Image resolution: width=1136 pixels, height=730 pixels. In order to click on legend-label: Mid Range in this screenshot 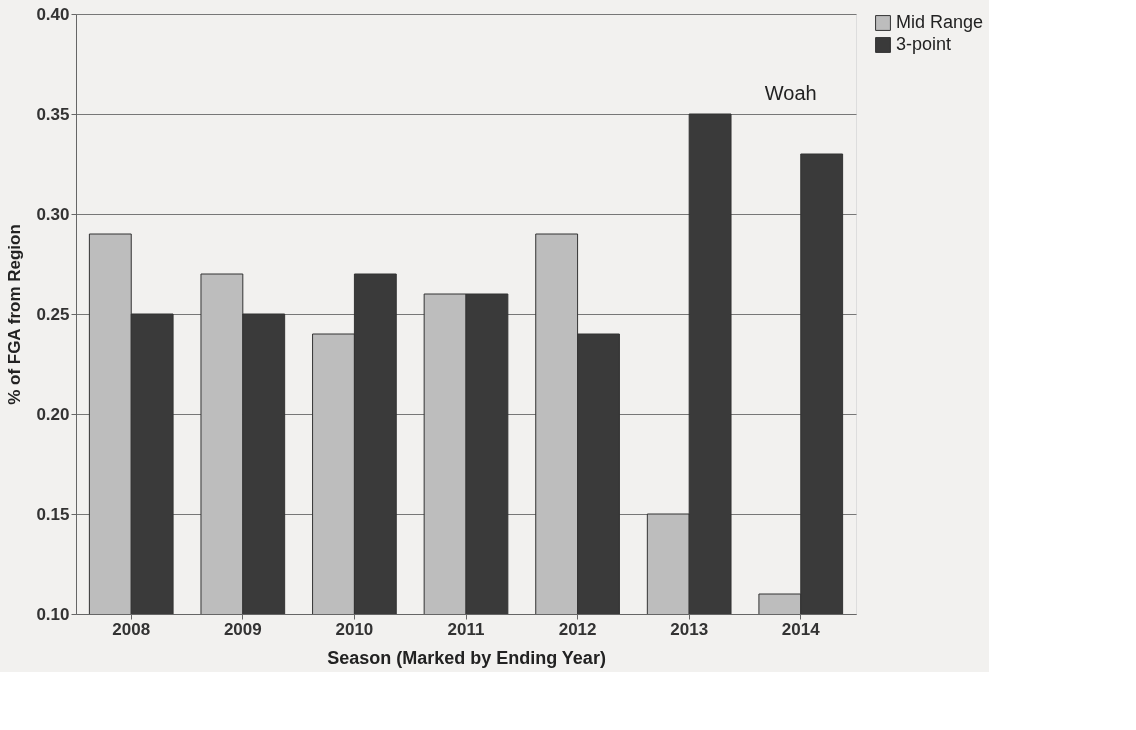, I will do `click(940, 22)`.